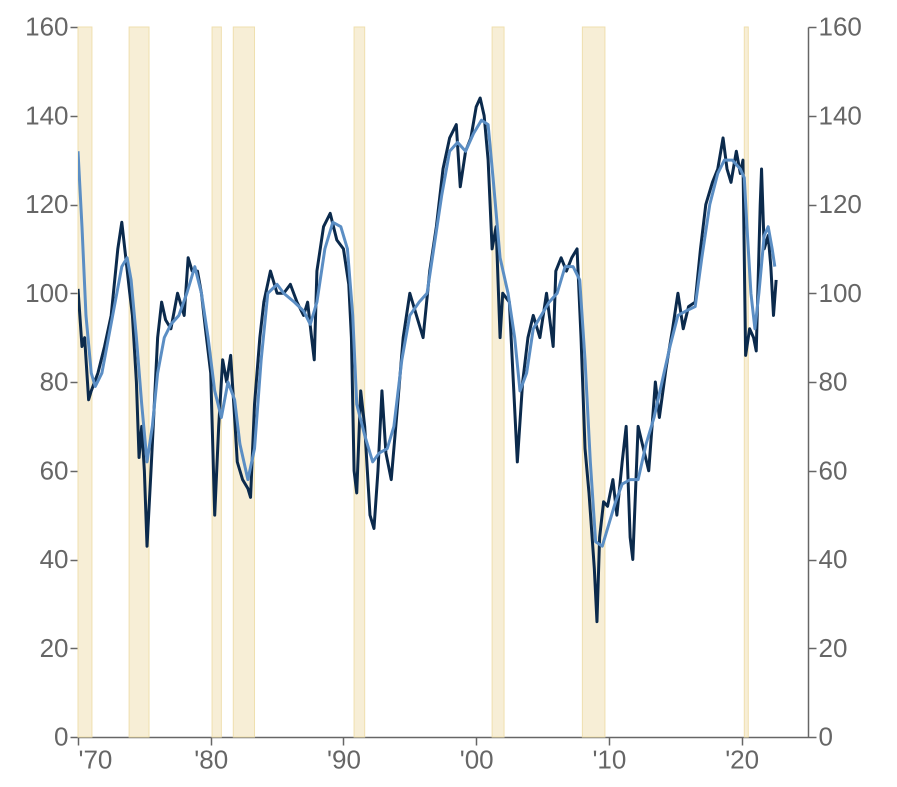  Describe the element at coordinates (833, 647) in the screenshot. I see `y2-tick-label: 20` at that location.